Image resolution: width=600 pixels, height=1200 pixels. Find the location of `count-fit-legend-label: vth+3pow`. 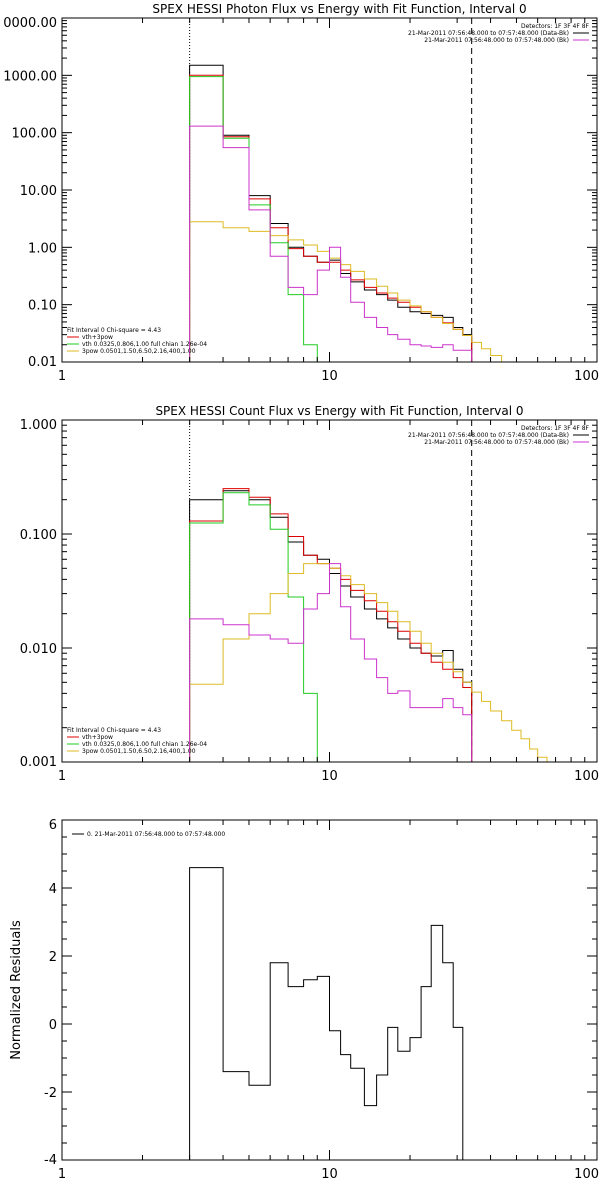

count-fit-legend-label: vth+3pow is located at coordinates (97, 737).